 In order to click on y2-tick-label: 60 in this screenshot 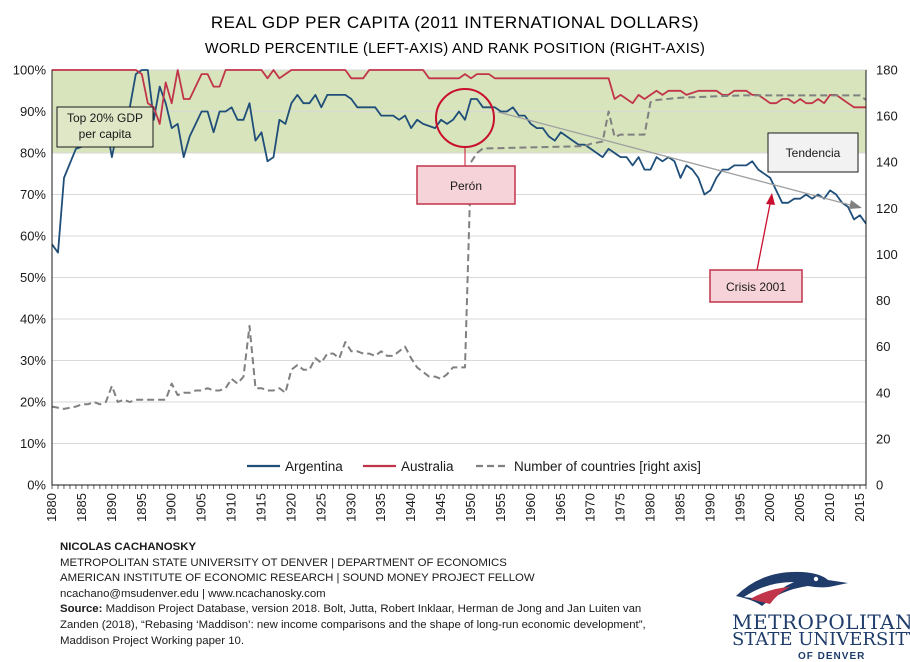, I will do `click(883, 346)`.